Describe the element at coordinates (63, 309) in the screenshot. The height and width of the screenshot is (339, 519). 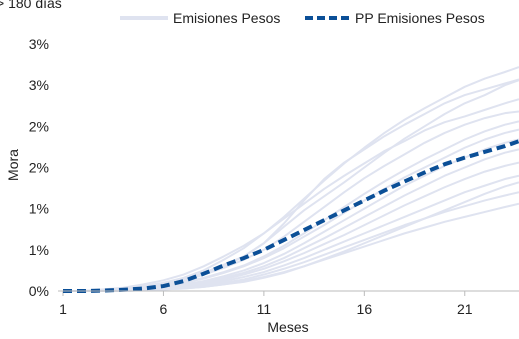
I see `x-tick-label: 1` at that location.